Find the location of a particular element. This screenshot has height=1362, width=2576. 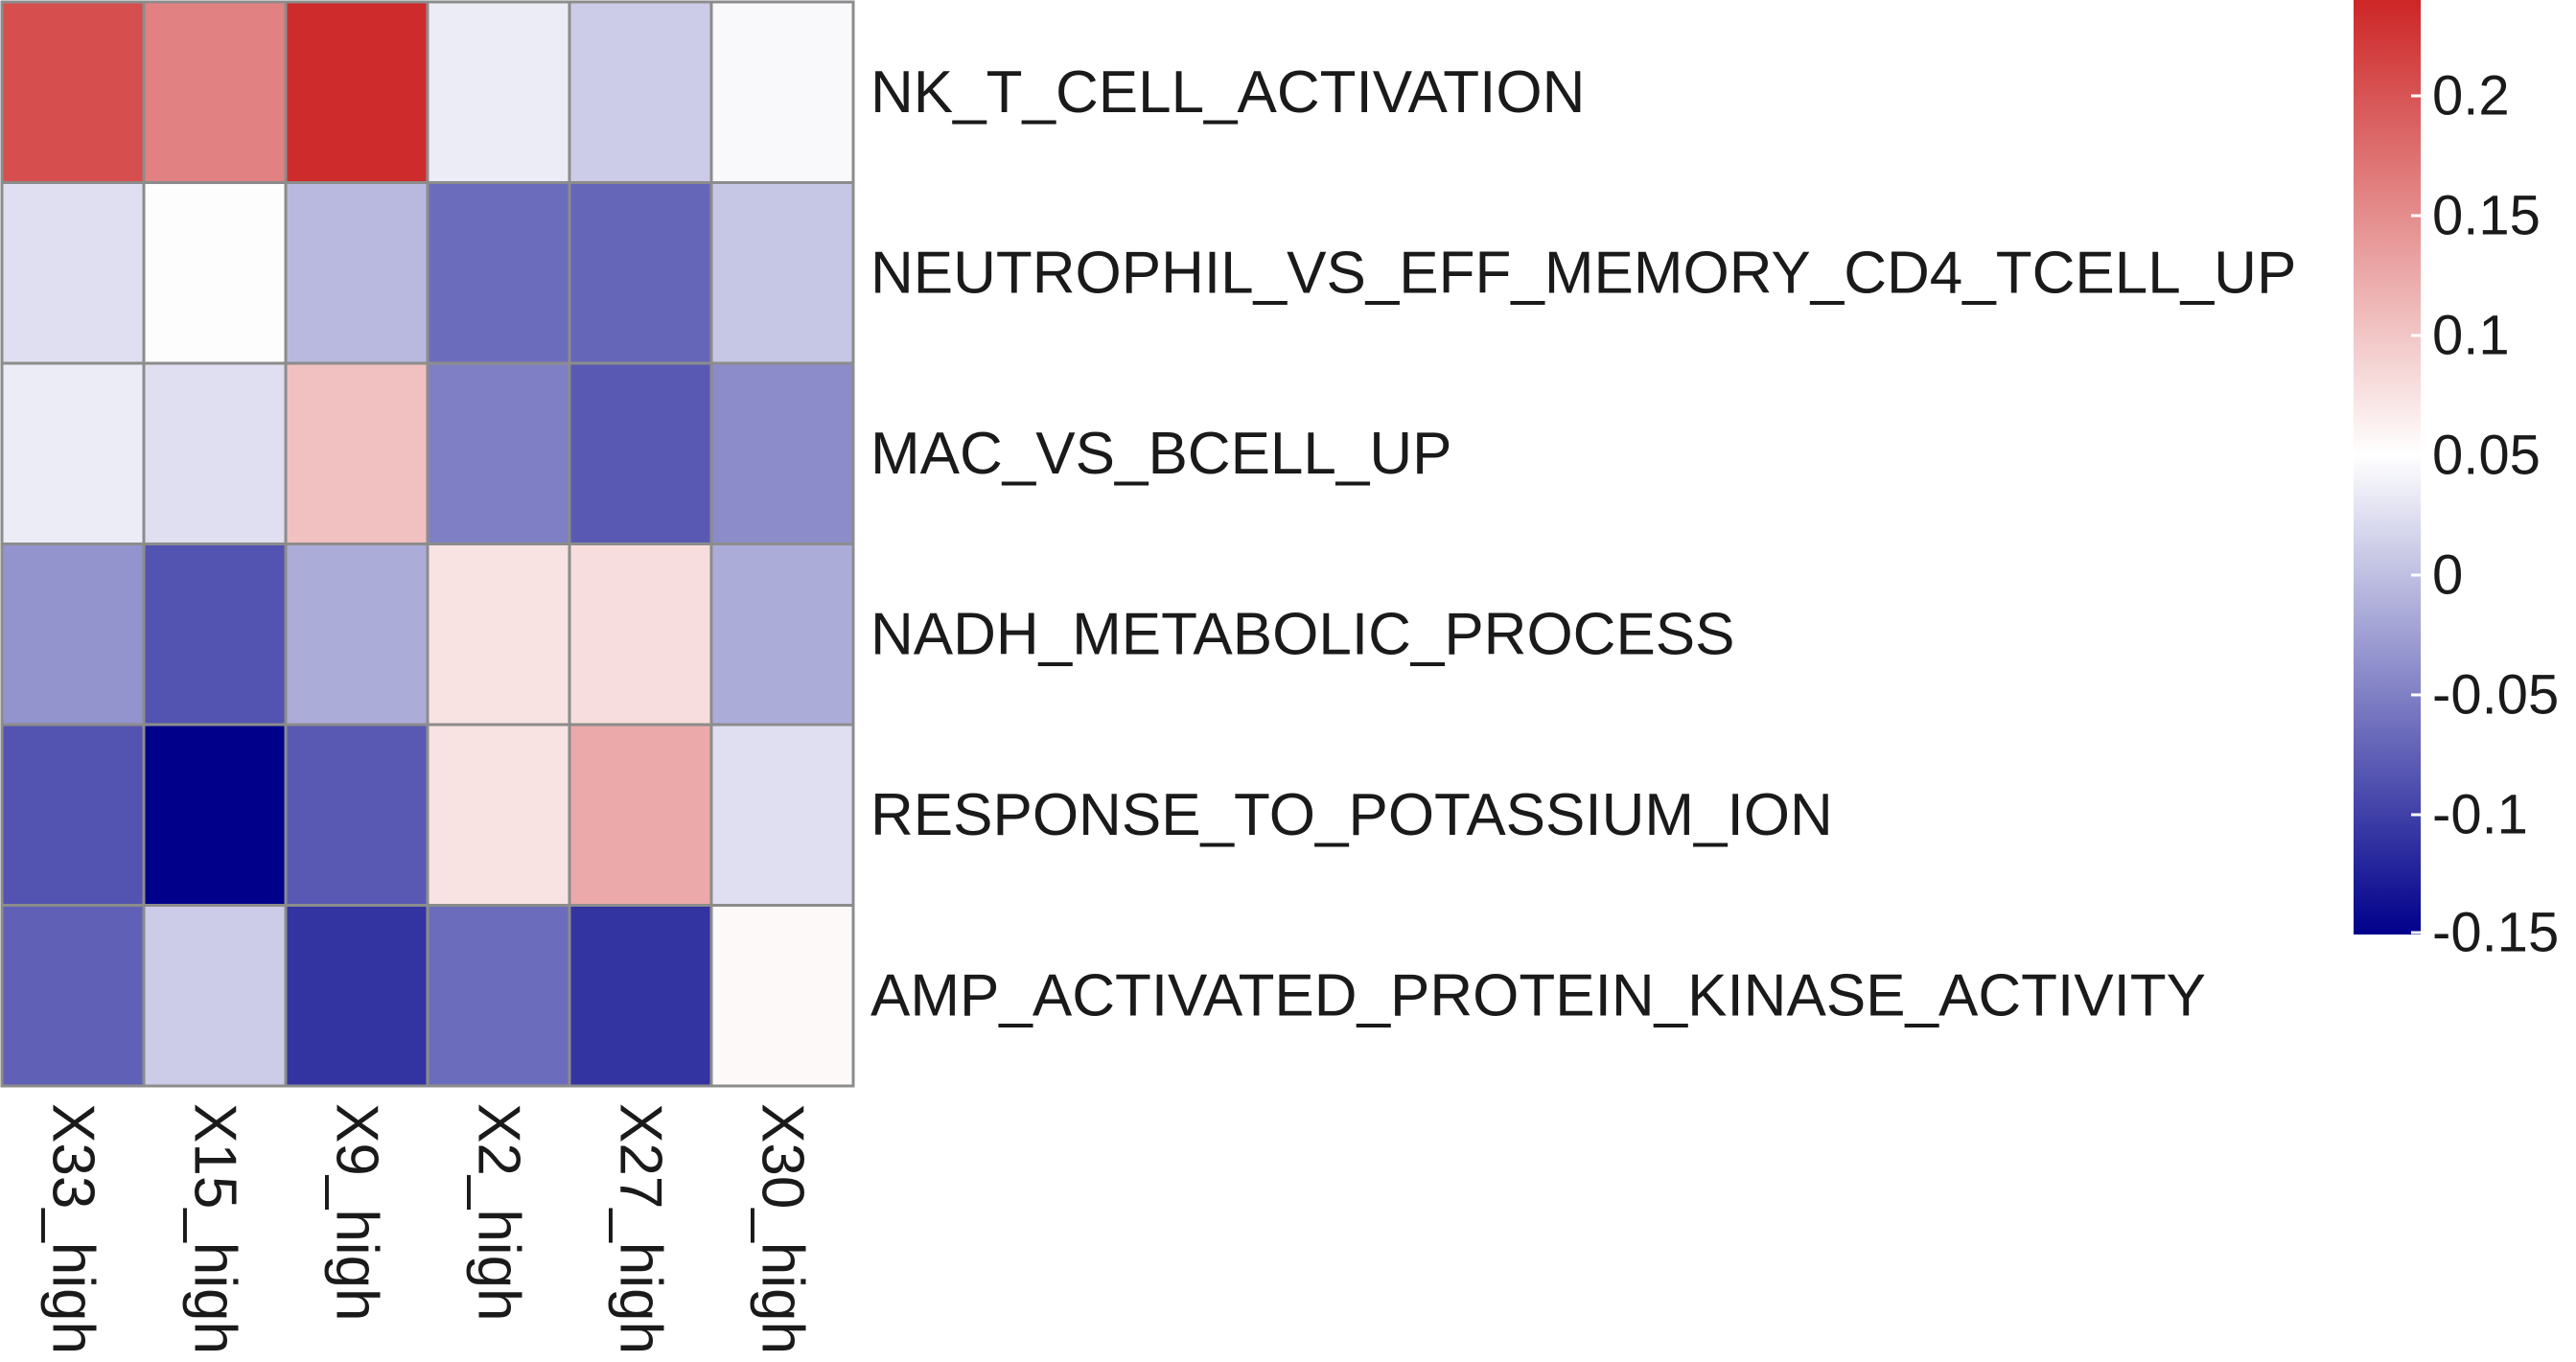

legend-tick-label: 0 is located at coordinates (2448, 575).